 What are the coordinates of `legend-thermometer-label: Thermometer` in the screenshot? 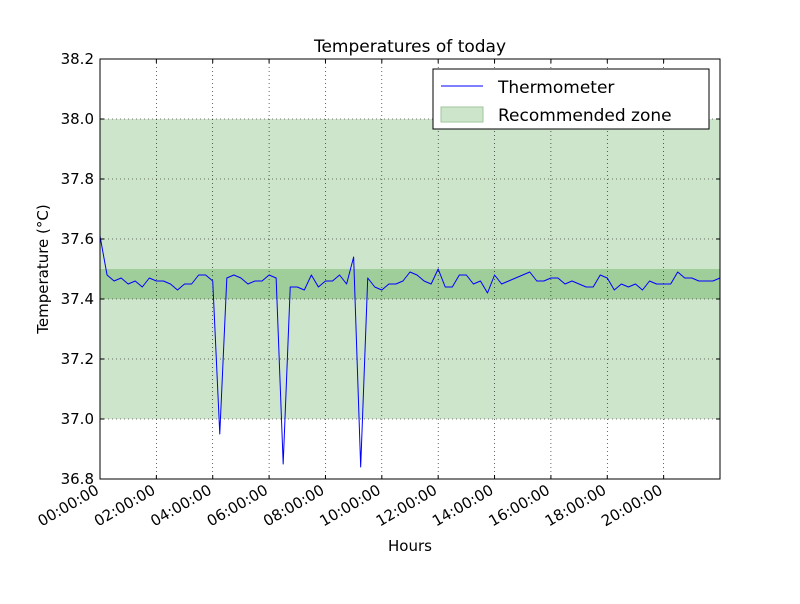 It's located at (555, 88).